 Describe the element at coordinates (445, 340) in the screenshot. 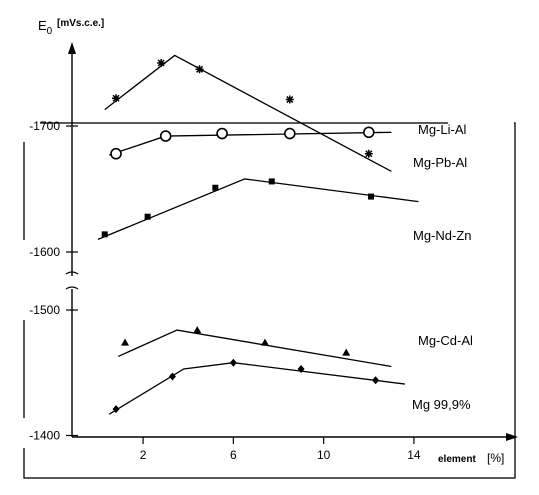

I see `series-label-mg-cd-al: Mg-Cd-Al` at that location.